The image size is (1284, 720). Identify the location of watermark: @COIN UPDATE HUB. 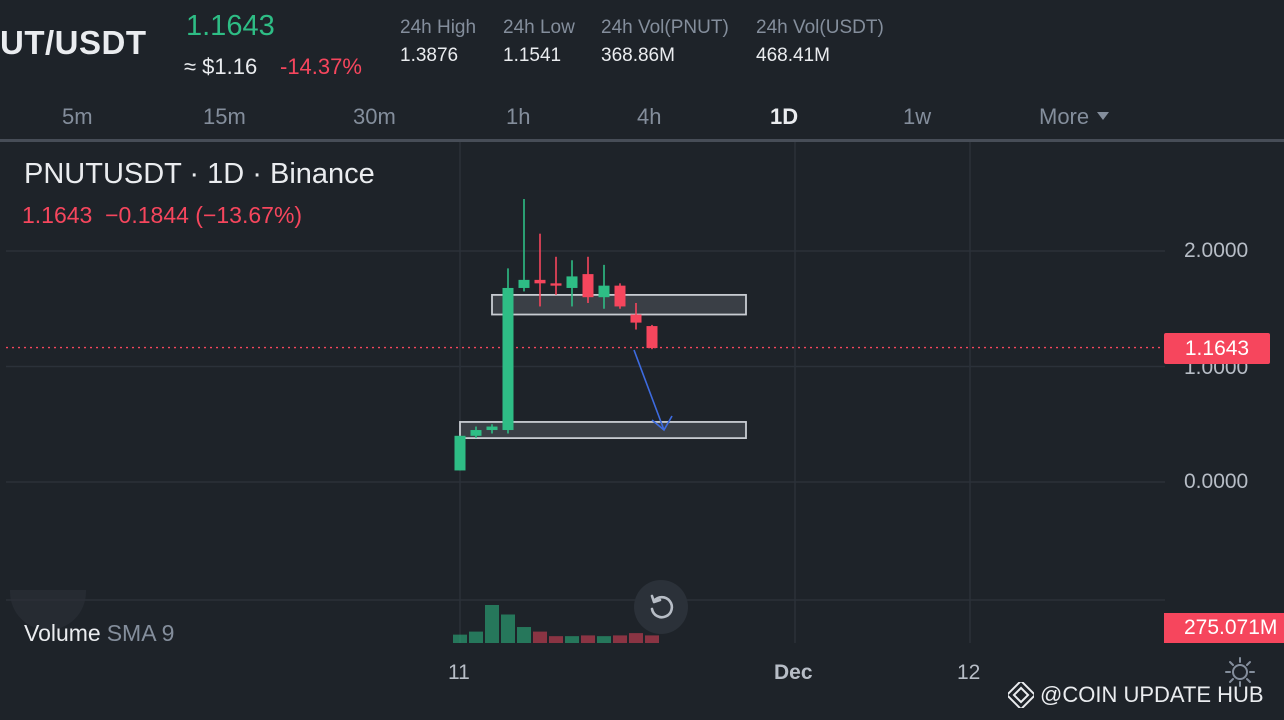
(1136, 695).